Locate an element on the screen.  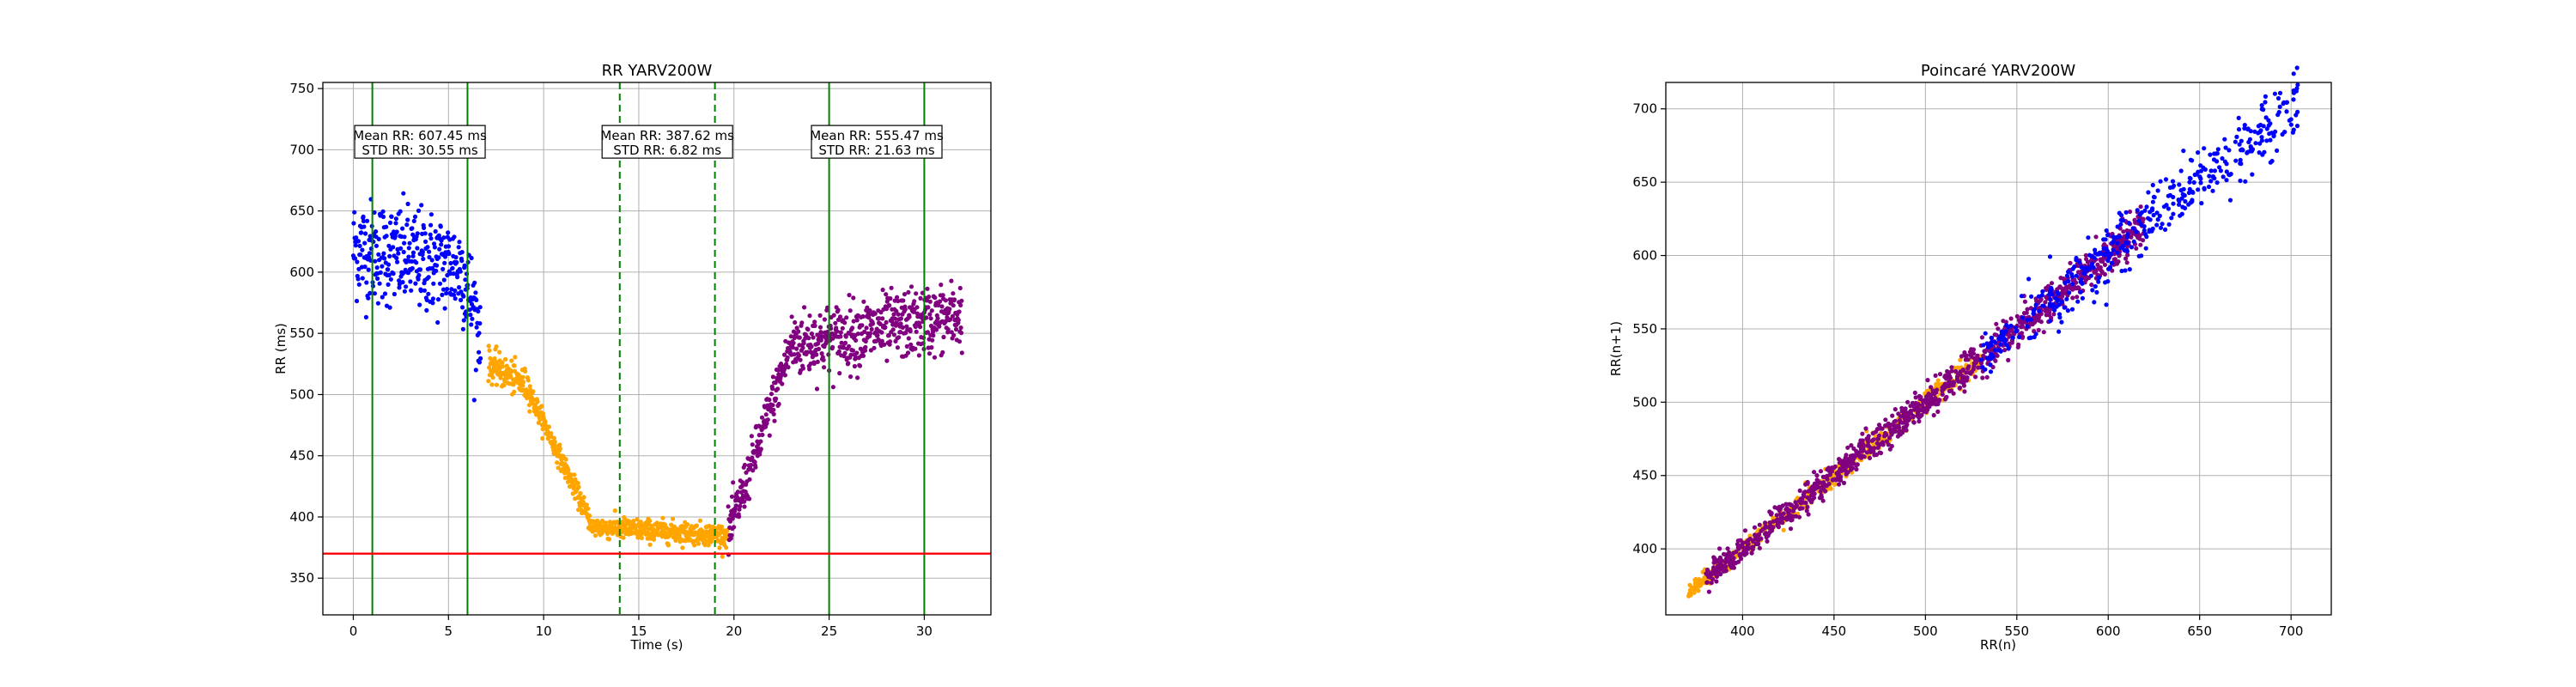
left-x-ticks: 0 5 10 15 20 25 30 is located at coordinates (641, 627).